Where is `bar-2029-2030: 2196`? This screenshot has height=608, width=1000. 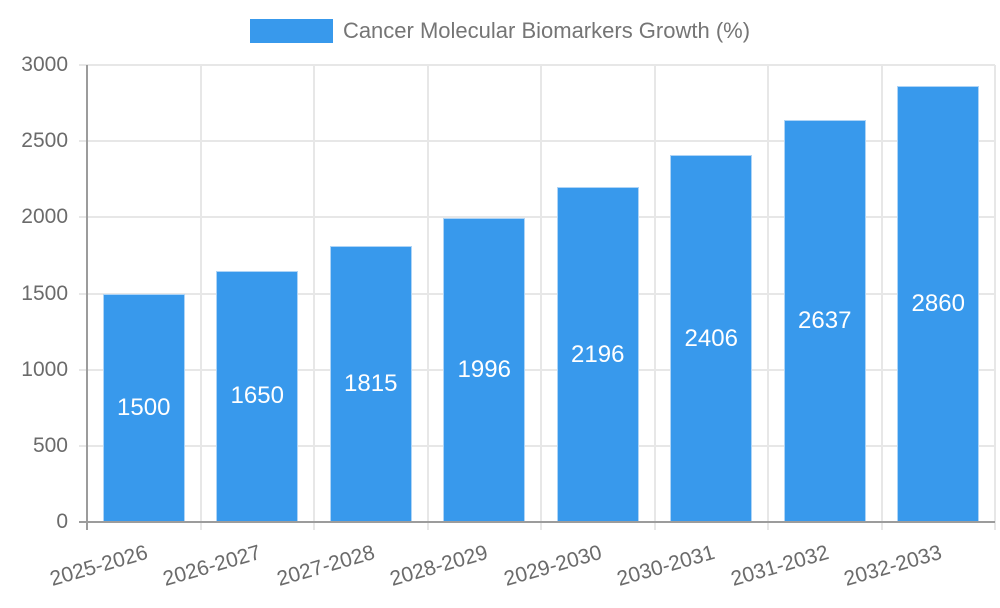
bar-2029-2030: 2196 is located at coordinates (597, 354).